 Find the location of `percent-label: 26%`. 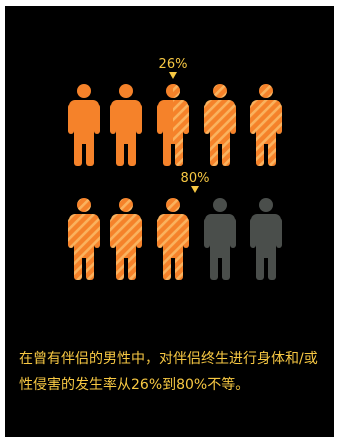

percent-label: 26% is located at coordinates (173, 64).